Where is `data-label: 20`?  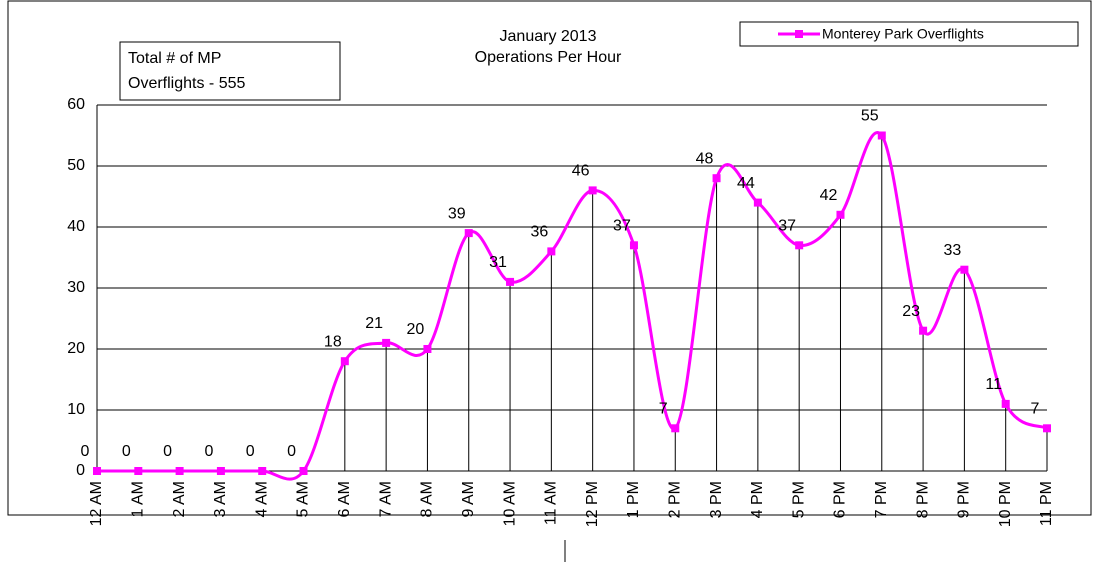 data-label: 20 is located at coordinates (416, 329).